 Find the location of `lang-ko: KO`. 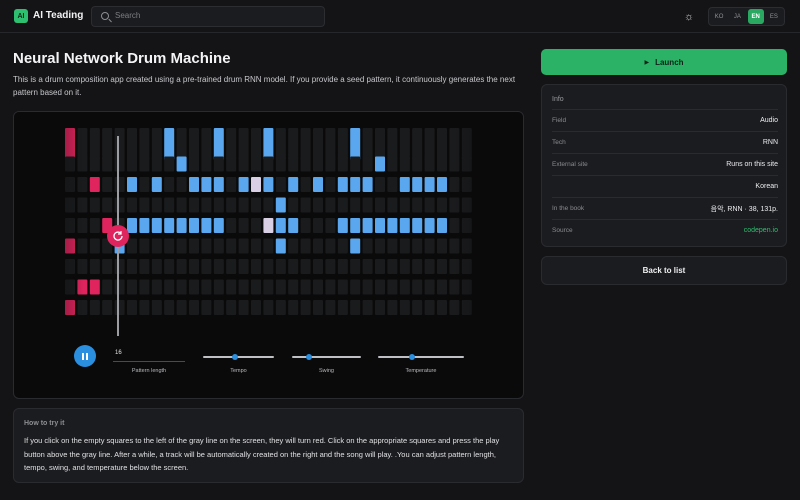

lang-ko: KO is located at coordinates (719, 16).